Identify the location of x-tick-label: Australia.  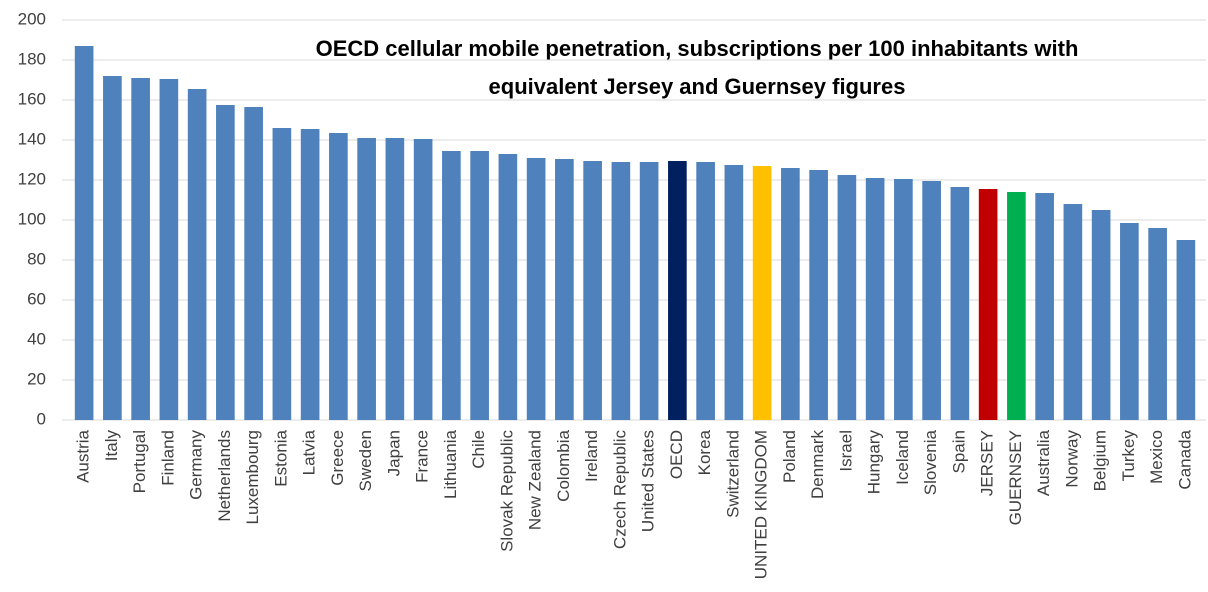
(1043, 462).